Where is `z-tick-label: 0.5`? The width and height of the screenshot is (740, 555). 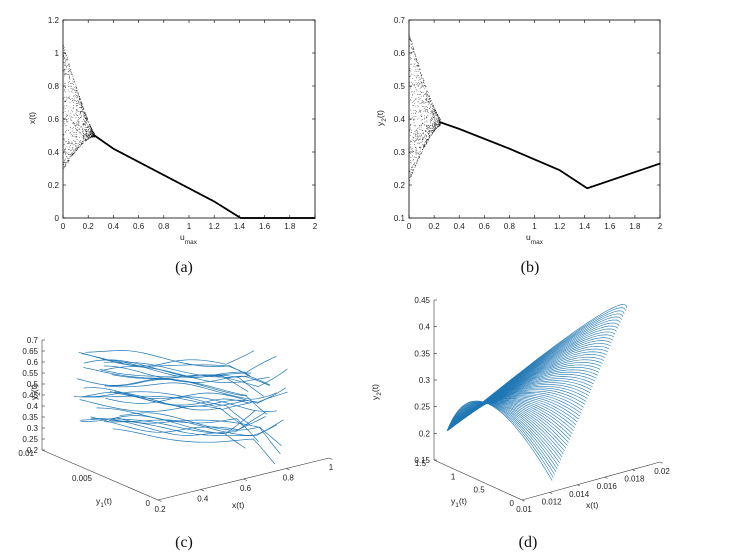
z-tick-label: 0.5 is located at coordinates (33, 384).